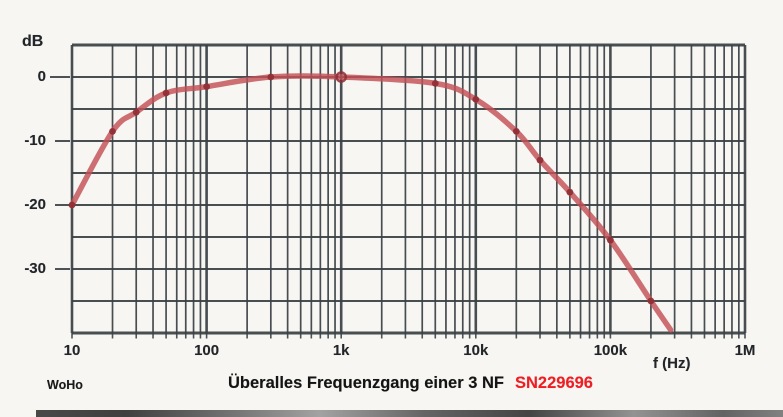  What do you see at coordinates (672, 363) in the screenshot?
I see `x-axis-label: f (Hz)` at bounding box center [672, 363].